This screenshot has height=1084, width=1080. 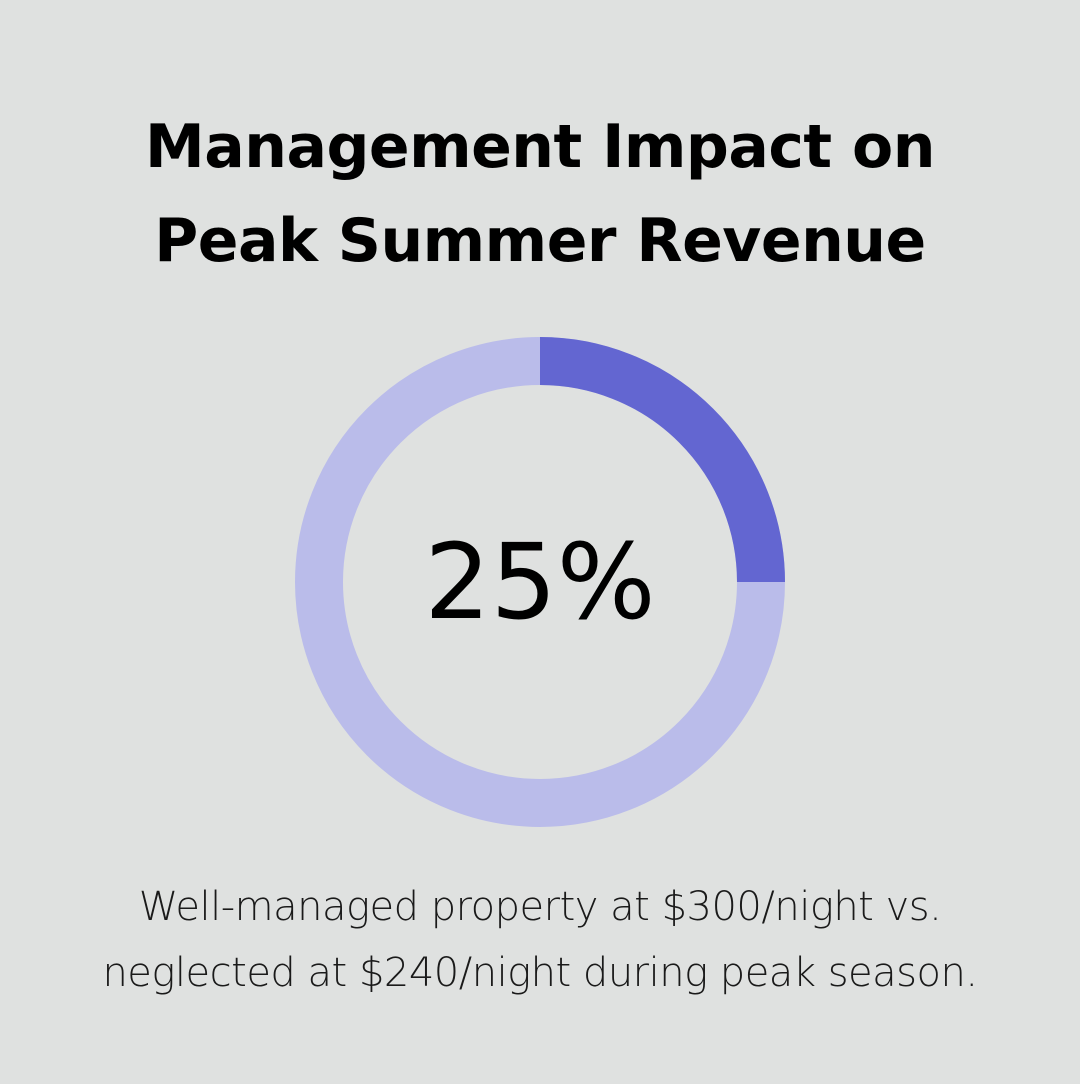 I want to click on donut-highlight-segment, so click(x=662, y=460).